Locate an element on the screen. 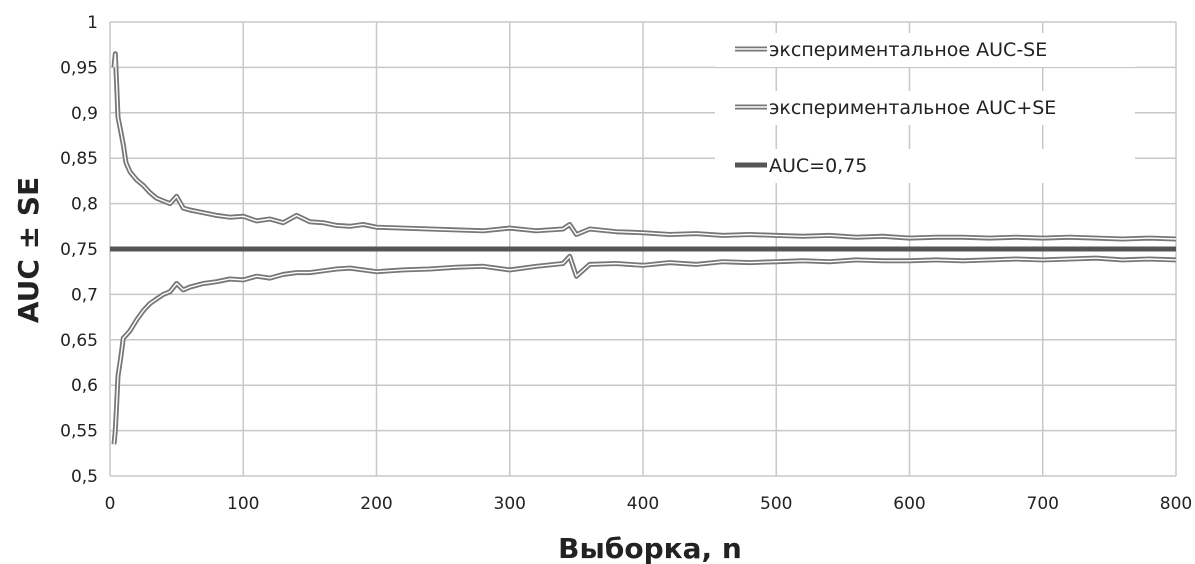 This screenshot has width=1195, height=564. y-tick-label: 0,65 is located at coordinates (79, 341).